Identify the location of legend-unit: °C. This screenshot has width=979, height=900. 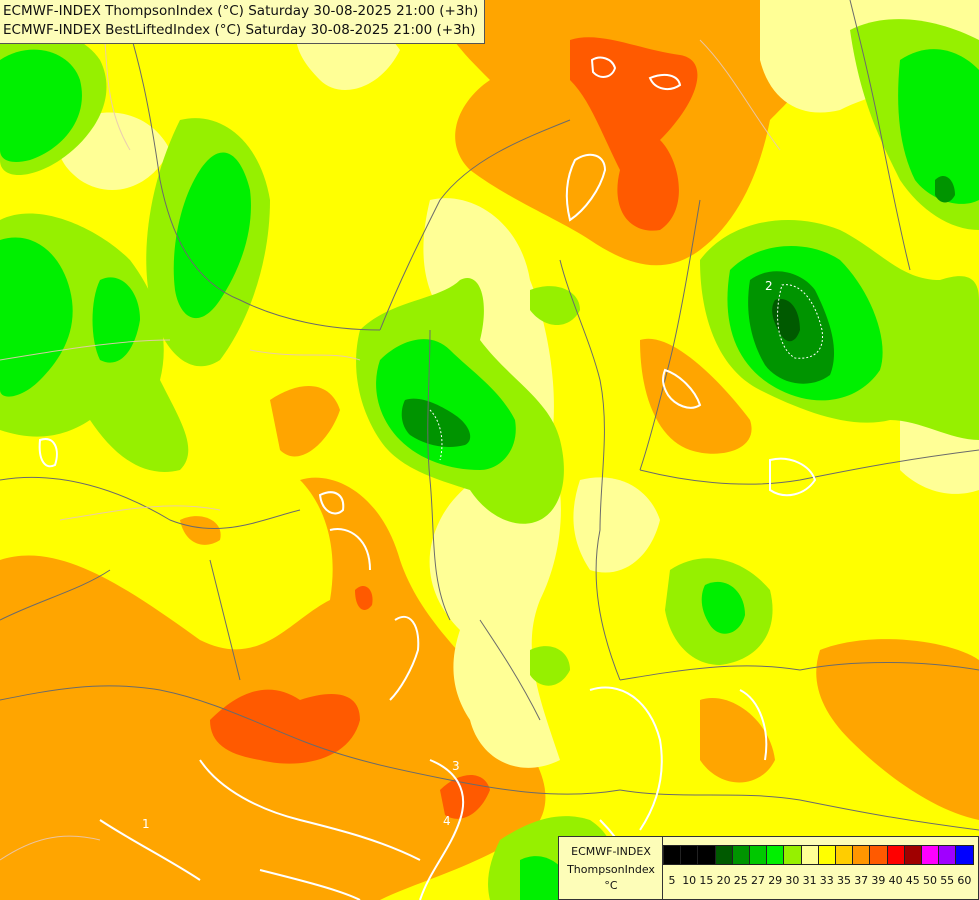
(611, 885).